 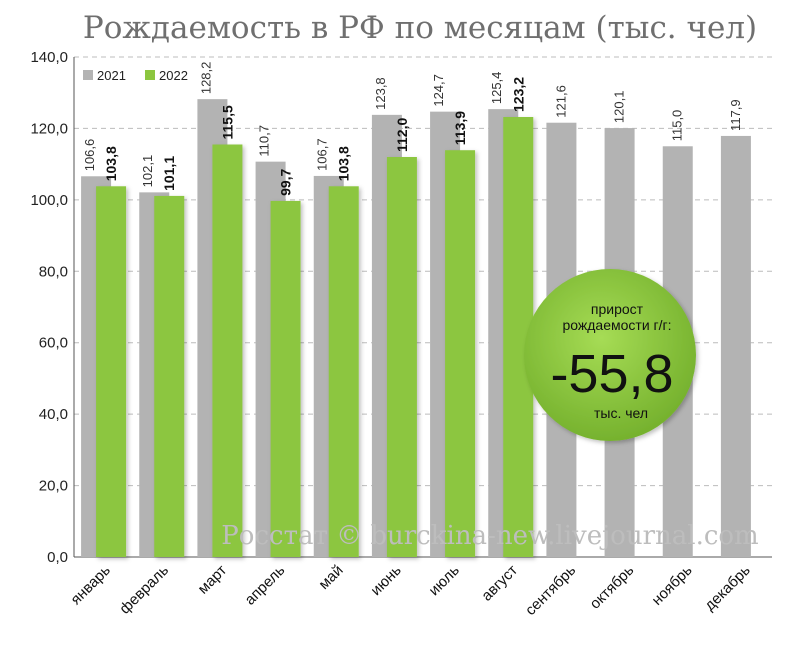 What do you see at coordinates (90, 585) in the screenshot?
I see `x-tick-label: январь` at bounding box center [90, 585].